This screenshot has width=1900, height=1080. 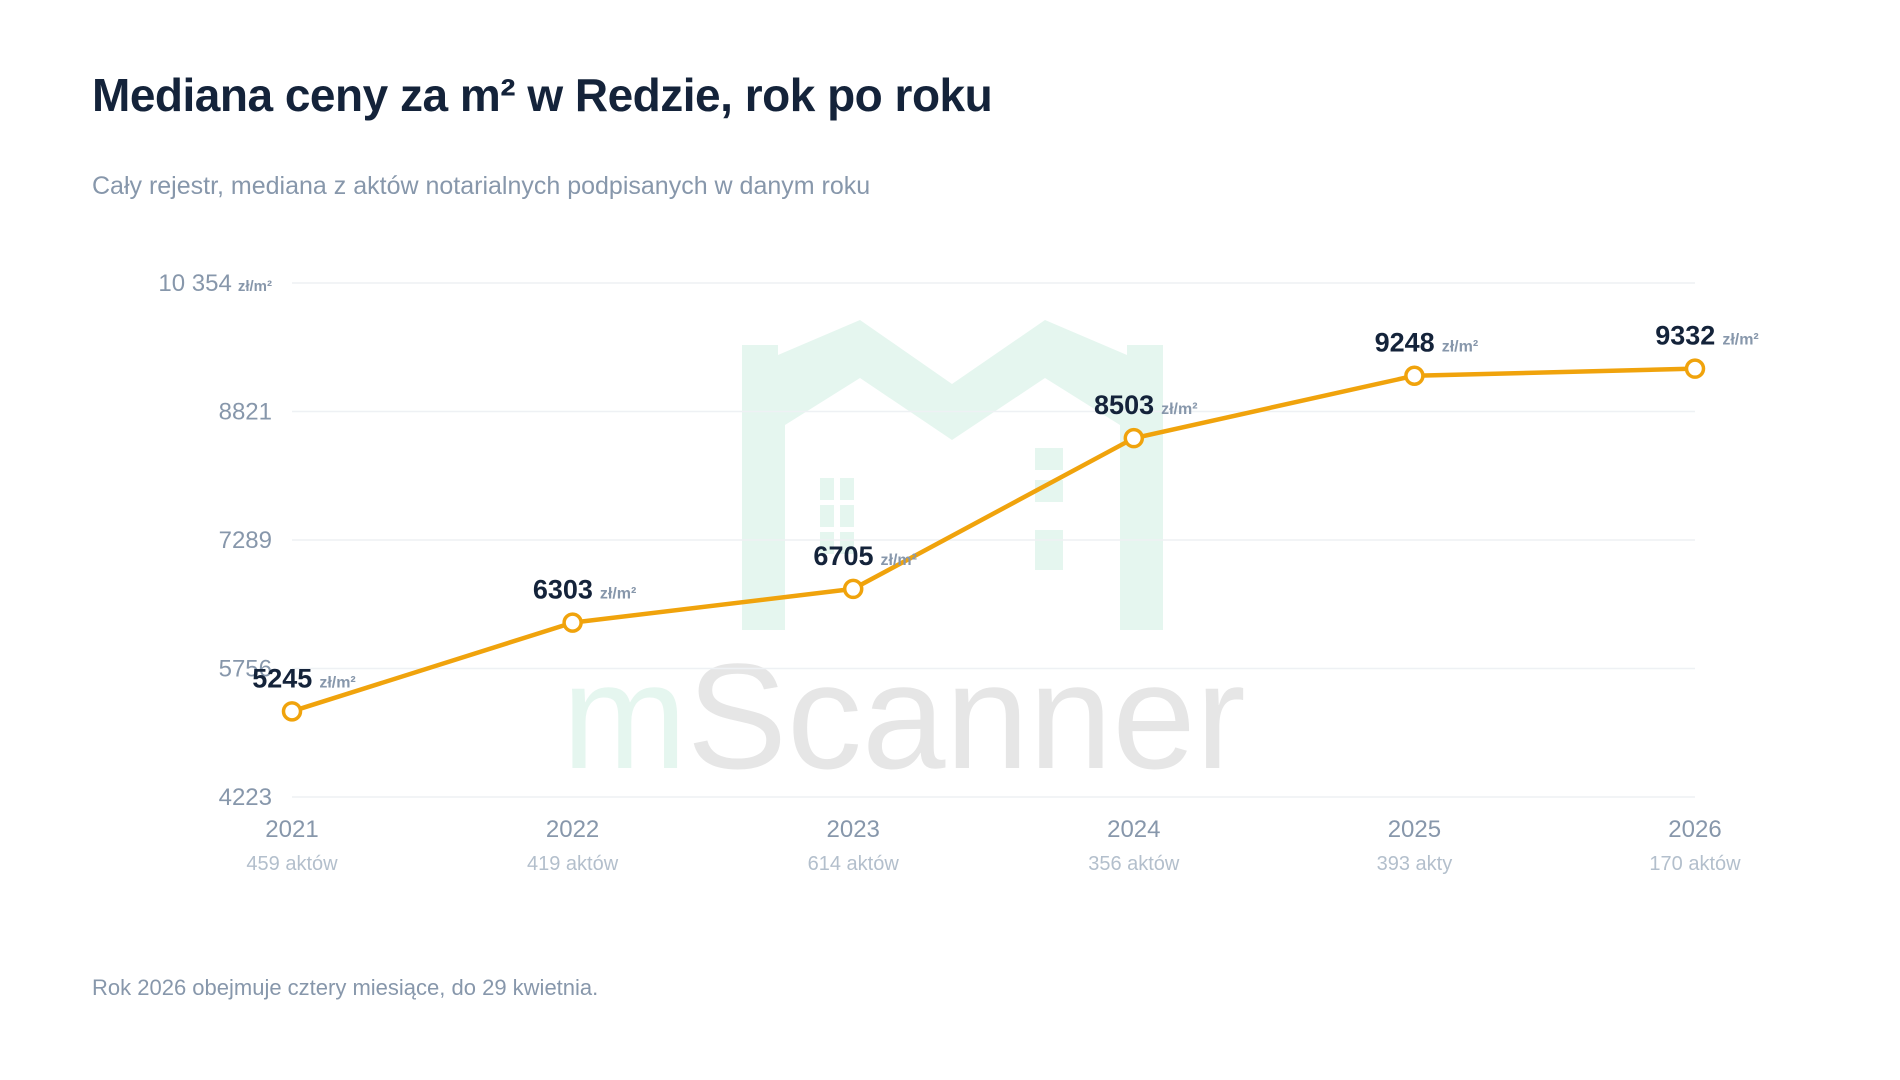 What do you see at coordinates (215, 540) in the screenshot?
I see `y-axis: 4223 5756 7289 8821 10 354 zł/m²` at bounding box center [215, 540].